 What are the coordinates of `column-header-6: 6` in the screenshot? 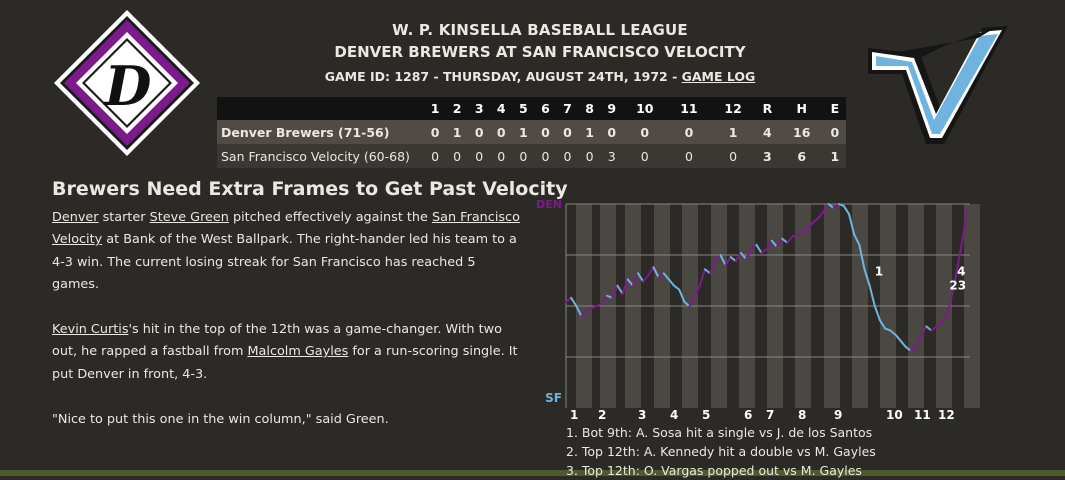 It's located at (545, 108).